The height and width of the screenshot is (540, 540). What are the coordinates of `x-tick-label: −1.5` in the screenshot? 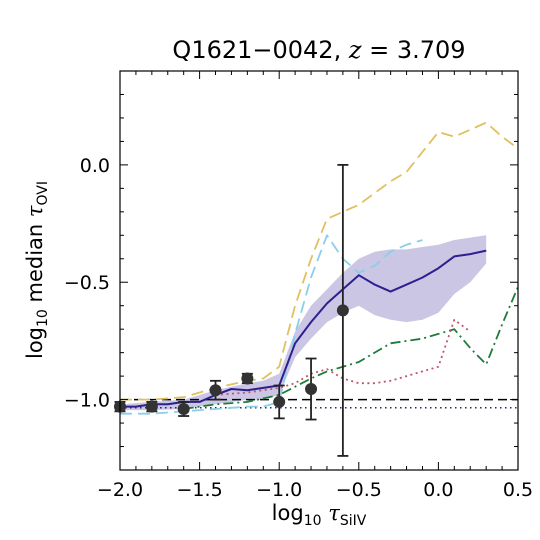 It's located at (200, 490).